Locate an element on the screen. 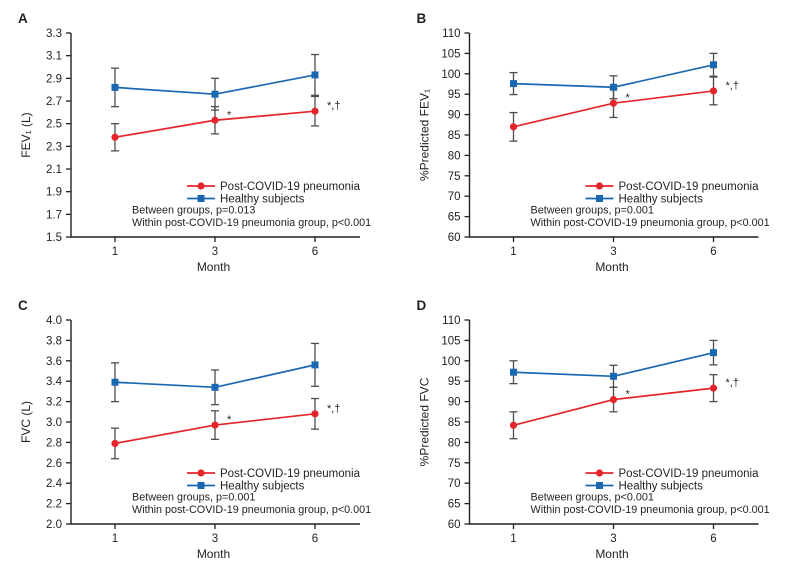  y-tick-label: 2.3 is located at coordinates (54, 147).